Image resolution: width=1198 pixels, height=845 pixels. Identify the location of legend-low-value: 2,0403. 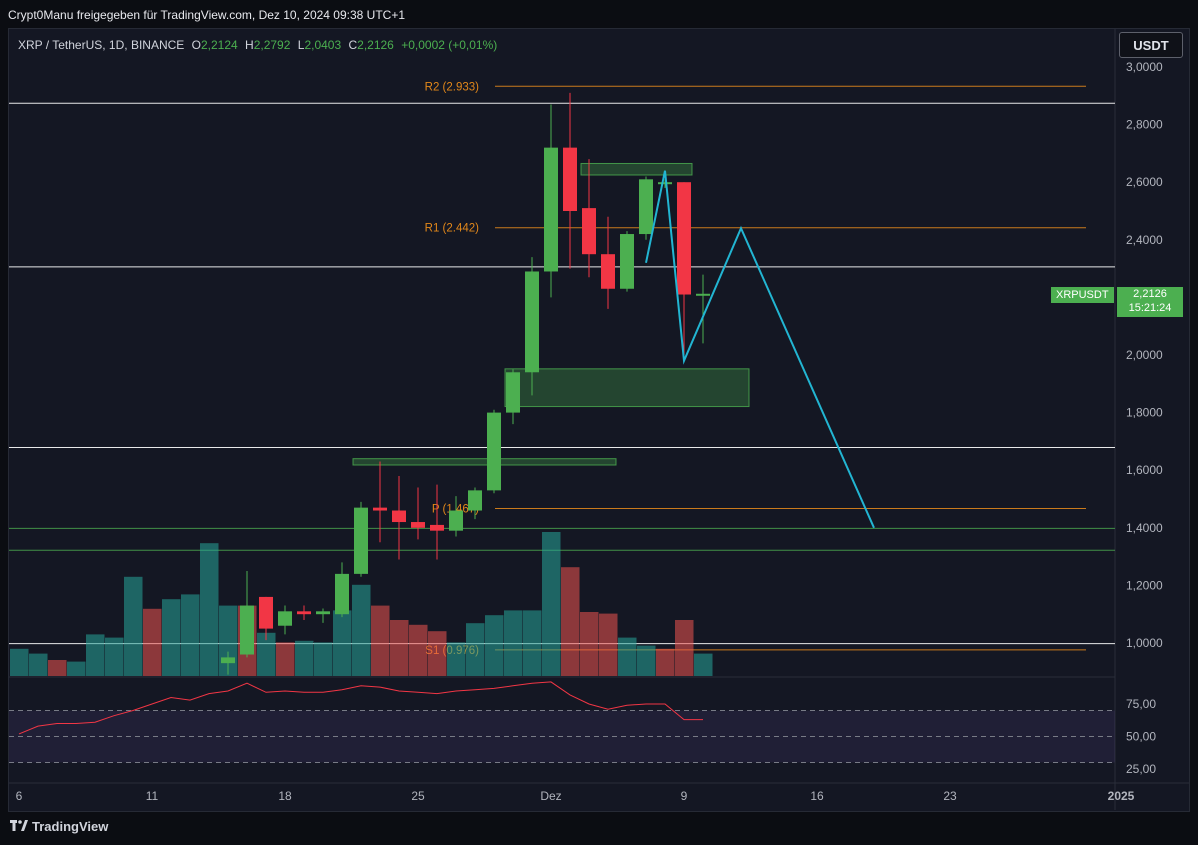
(323, 45).